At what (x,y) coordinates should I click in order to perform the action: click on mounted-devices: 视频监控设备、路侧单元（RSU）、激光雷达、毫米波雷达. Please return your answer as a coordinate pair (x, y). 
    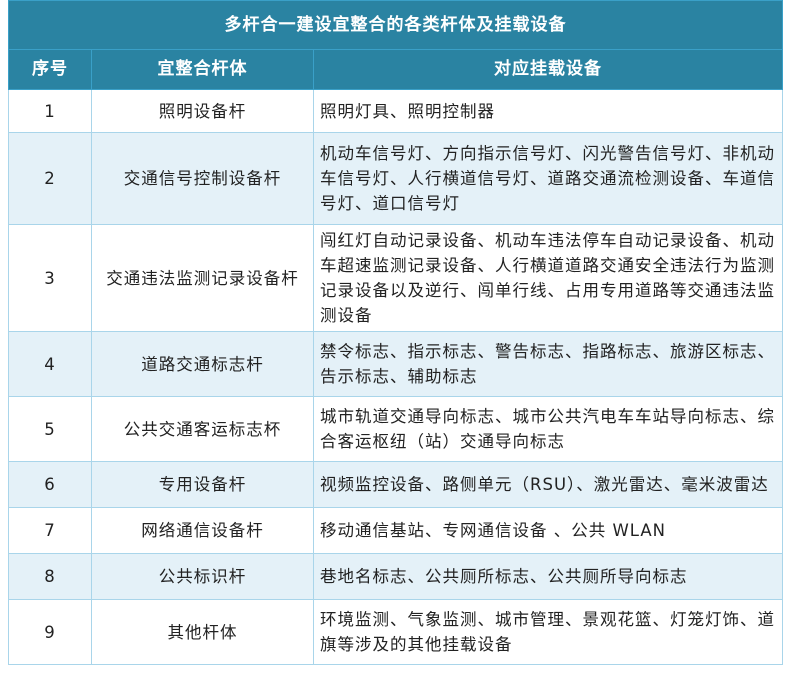
    Looking at the image, I should click on (548, 484).